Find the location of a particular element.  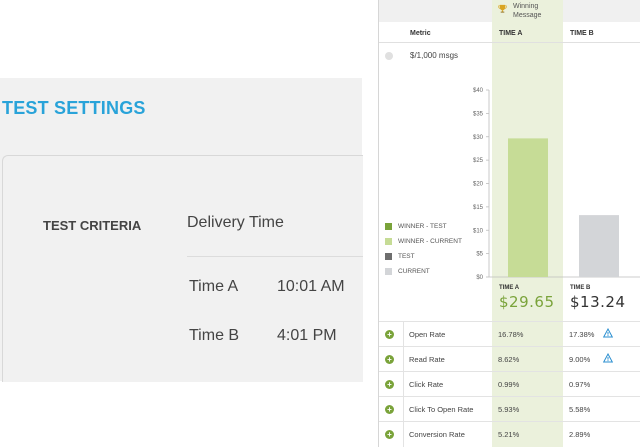

time-a-value: 10:01 AM is located at coordinates (311, 286).